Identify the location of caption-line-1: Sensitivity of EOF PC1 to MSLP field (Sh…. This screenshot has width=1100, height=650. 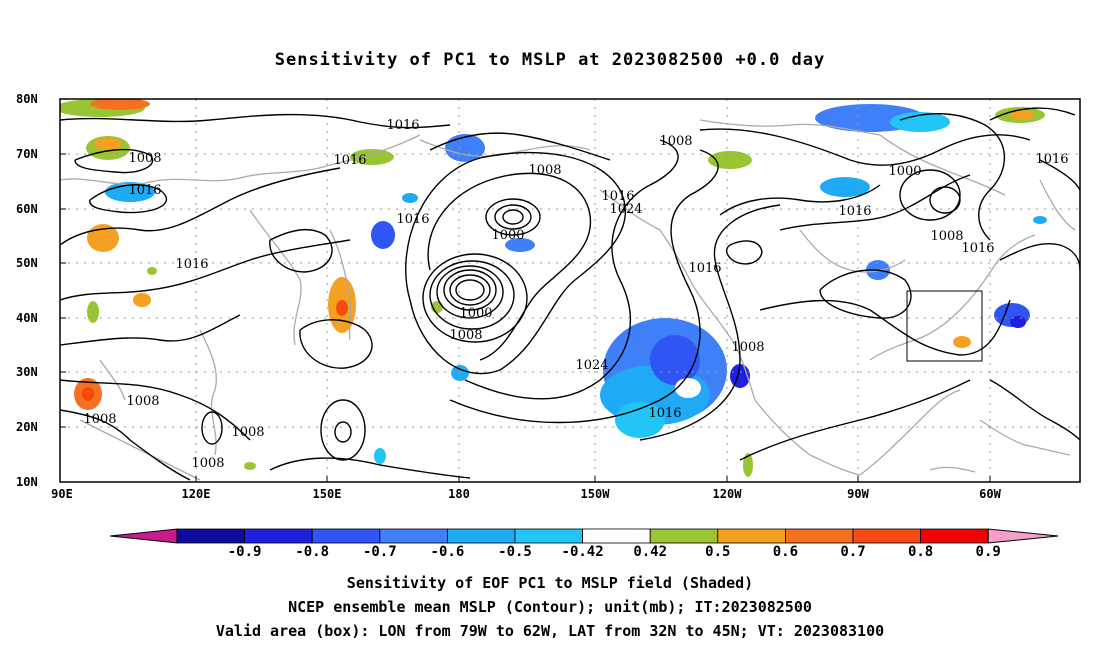
(550, 583).